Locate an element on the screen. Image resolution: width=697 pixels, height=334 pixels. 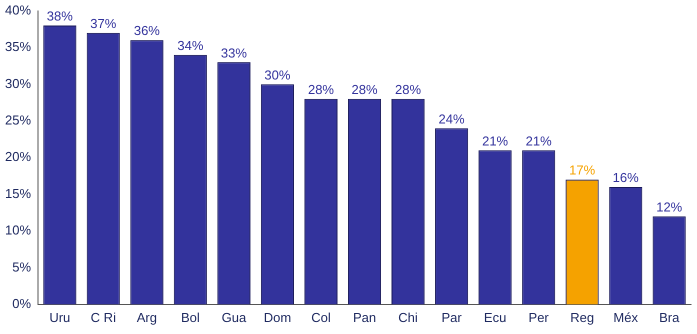
data-label: 37% is located at coordinates (103, 23).